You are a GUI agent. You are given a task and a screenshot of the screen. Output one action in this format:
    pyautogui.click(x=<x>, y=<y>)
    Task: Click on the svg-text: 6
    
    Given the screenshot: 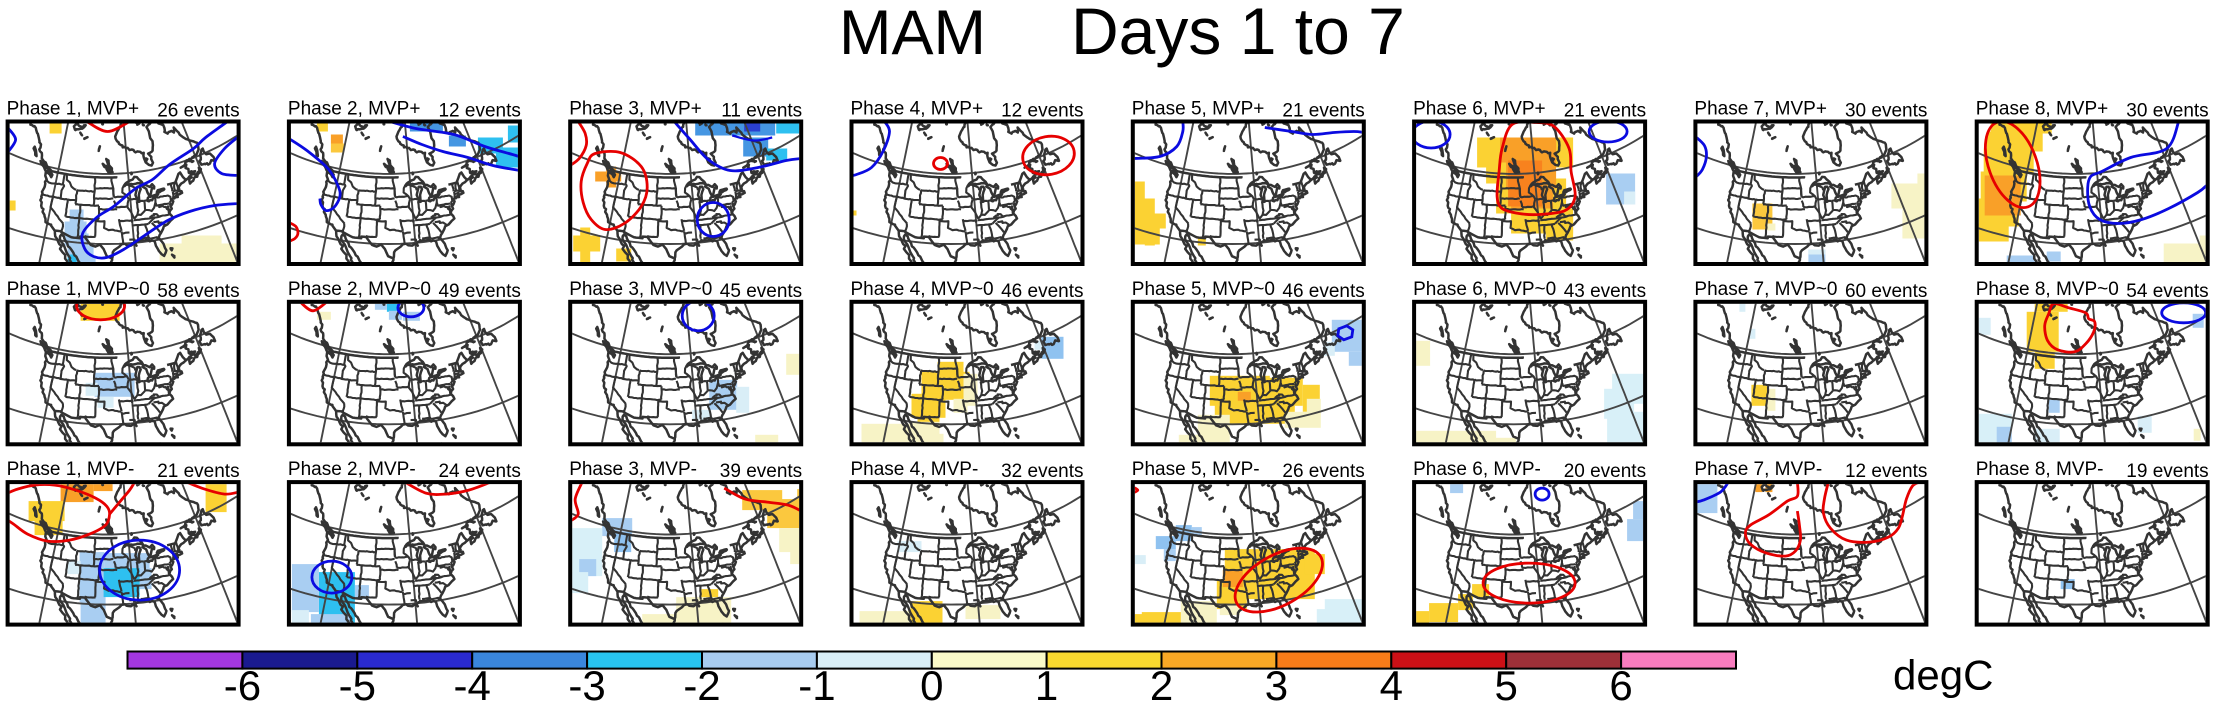 What is the action you would take?
    pyautogui.click(x=1620, y=685)
    